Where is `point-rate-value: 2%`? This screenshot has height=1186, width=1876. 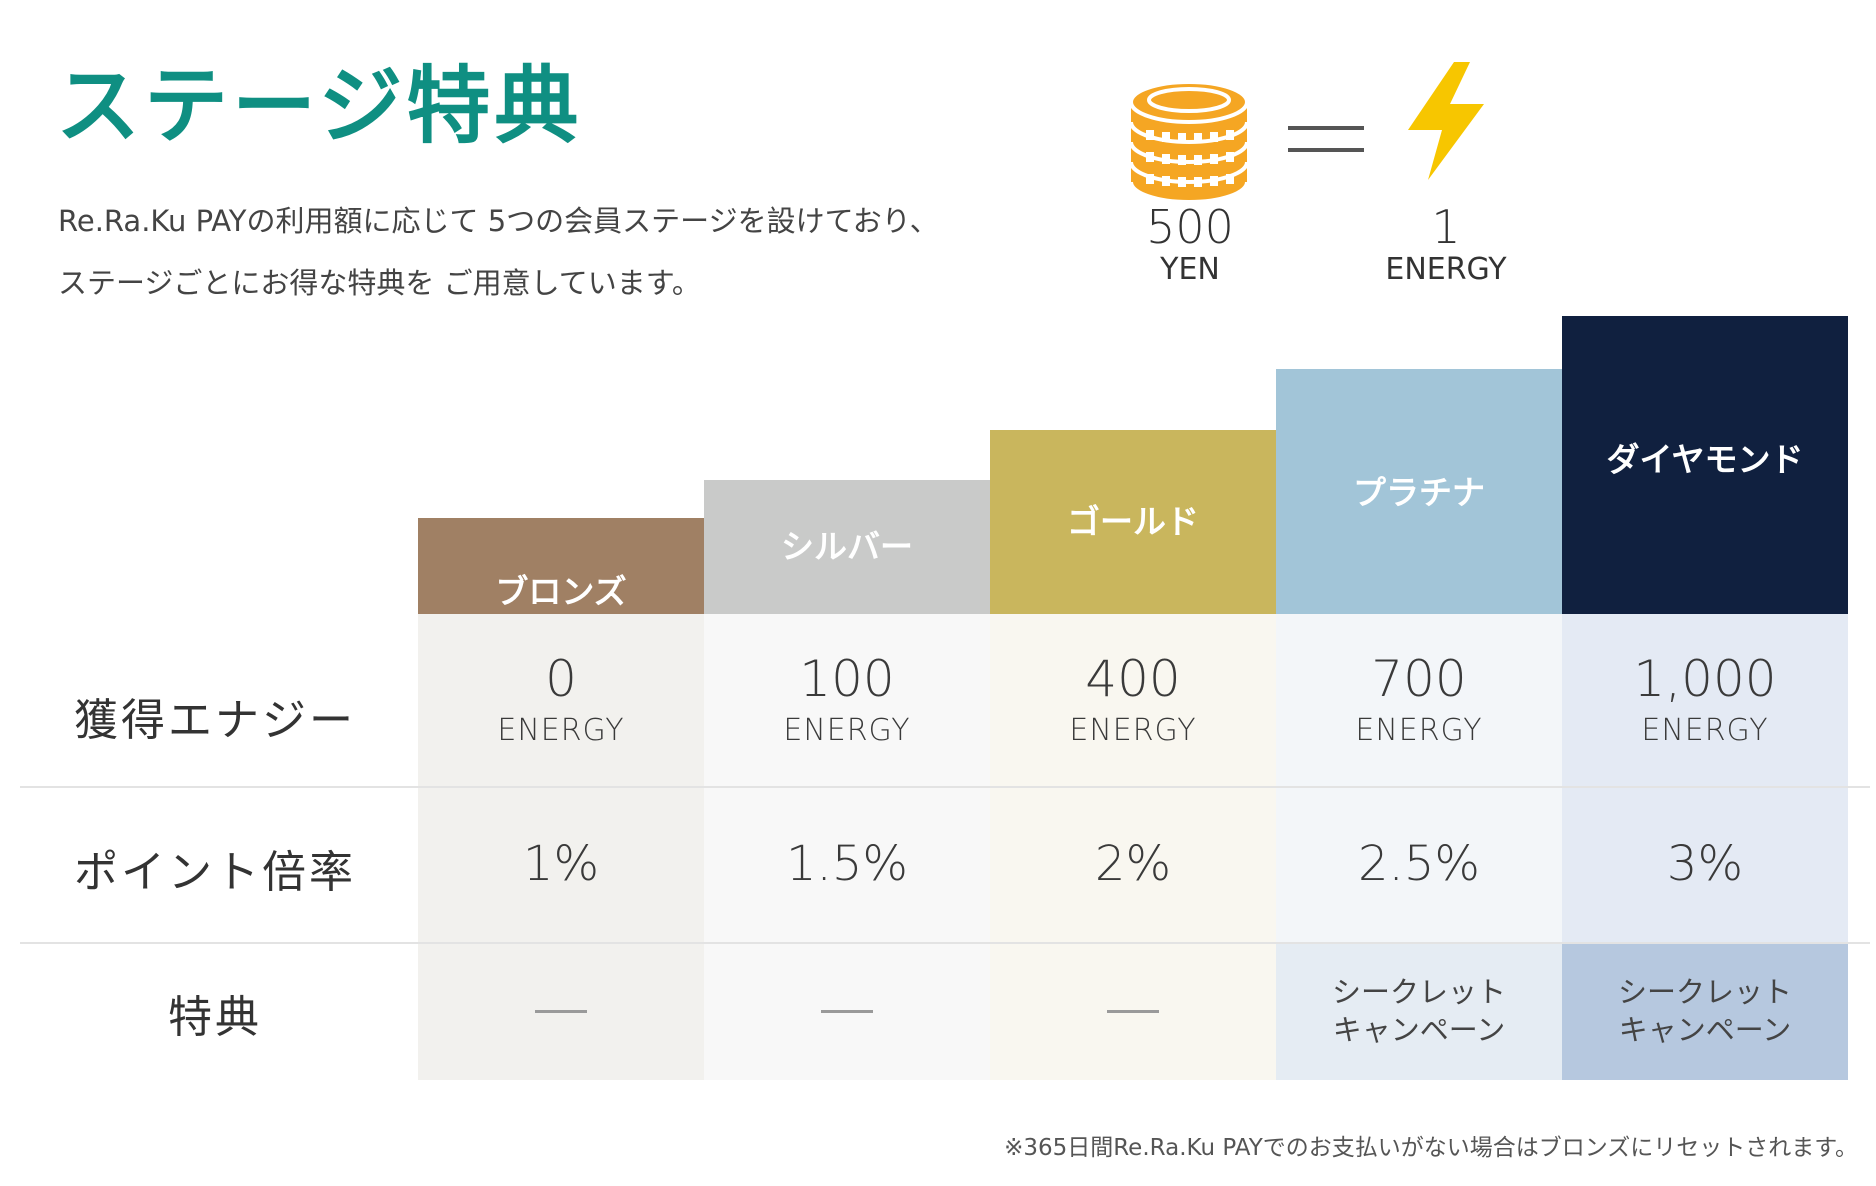
point-rate-value: 2% is located at coordinates (1133, 864).